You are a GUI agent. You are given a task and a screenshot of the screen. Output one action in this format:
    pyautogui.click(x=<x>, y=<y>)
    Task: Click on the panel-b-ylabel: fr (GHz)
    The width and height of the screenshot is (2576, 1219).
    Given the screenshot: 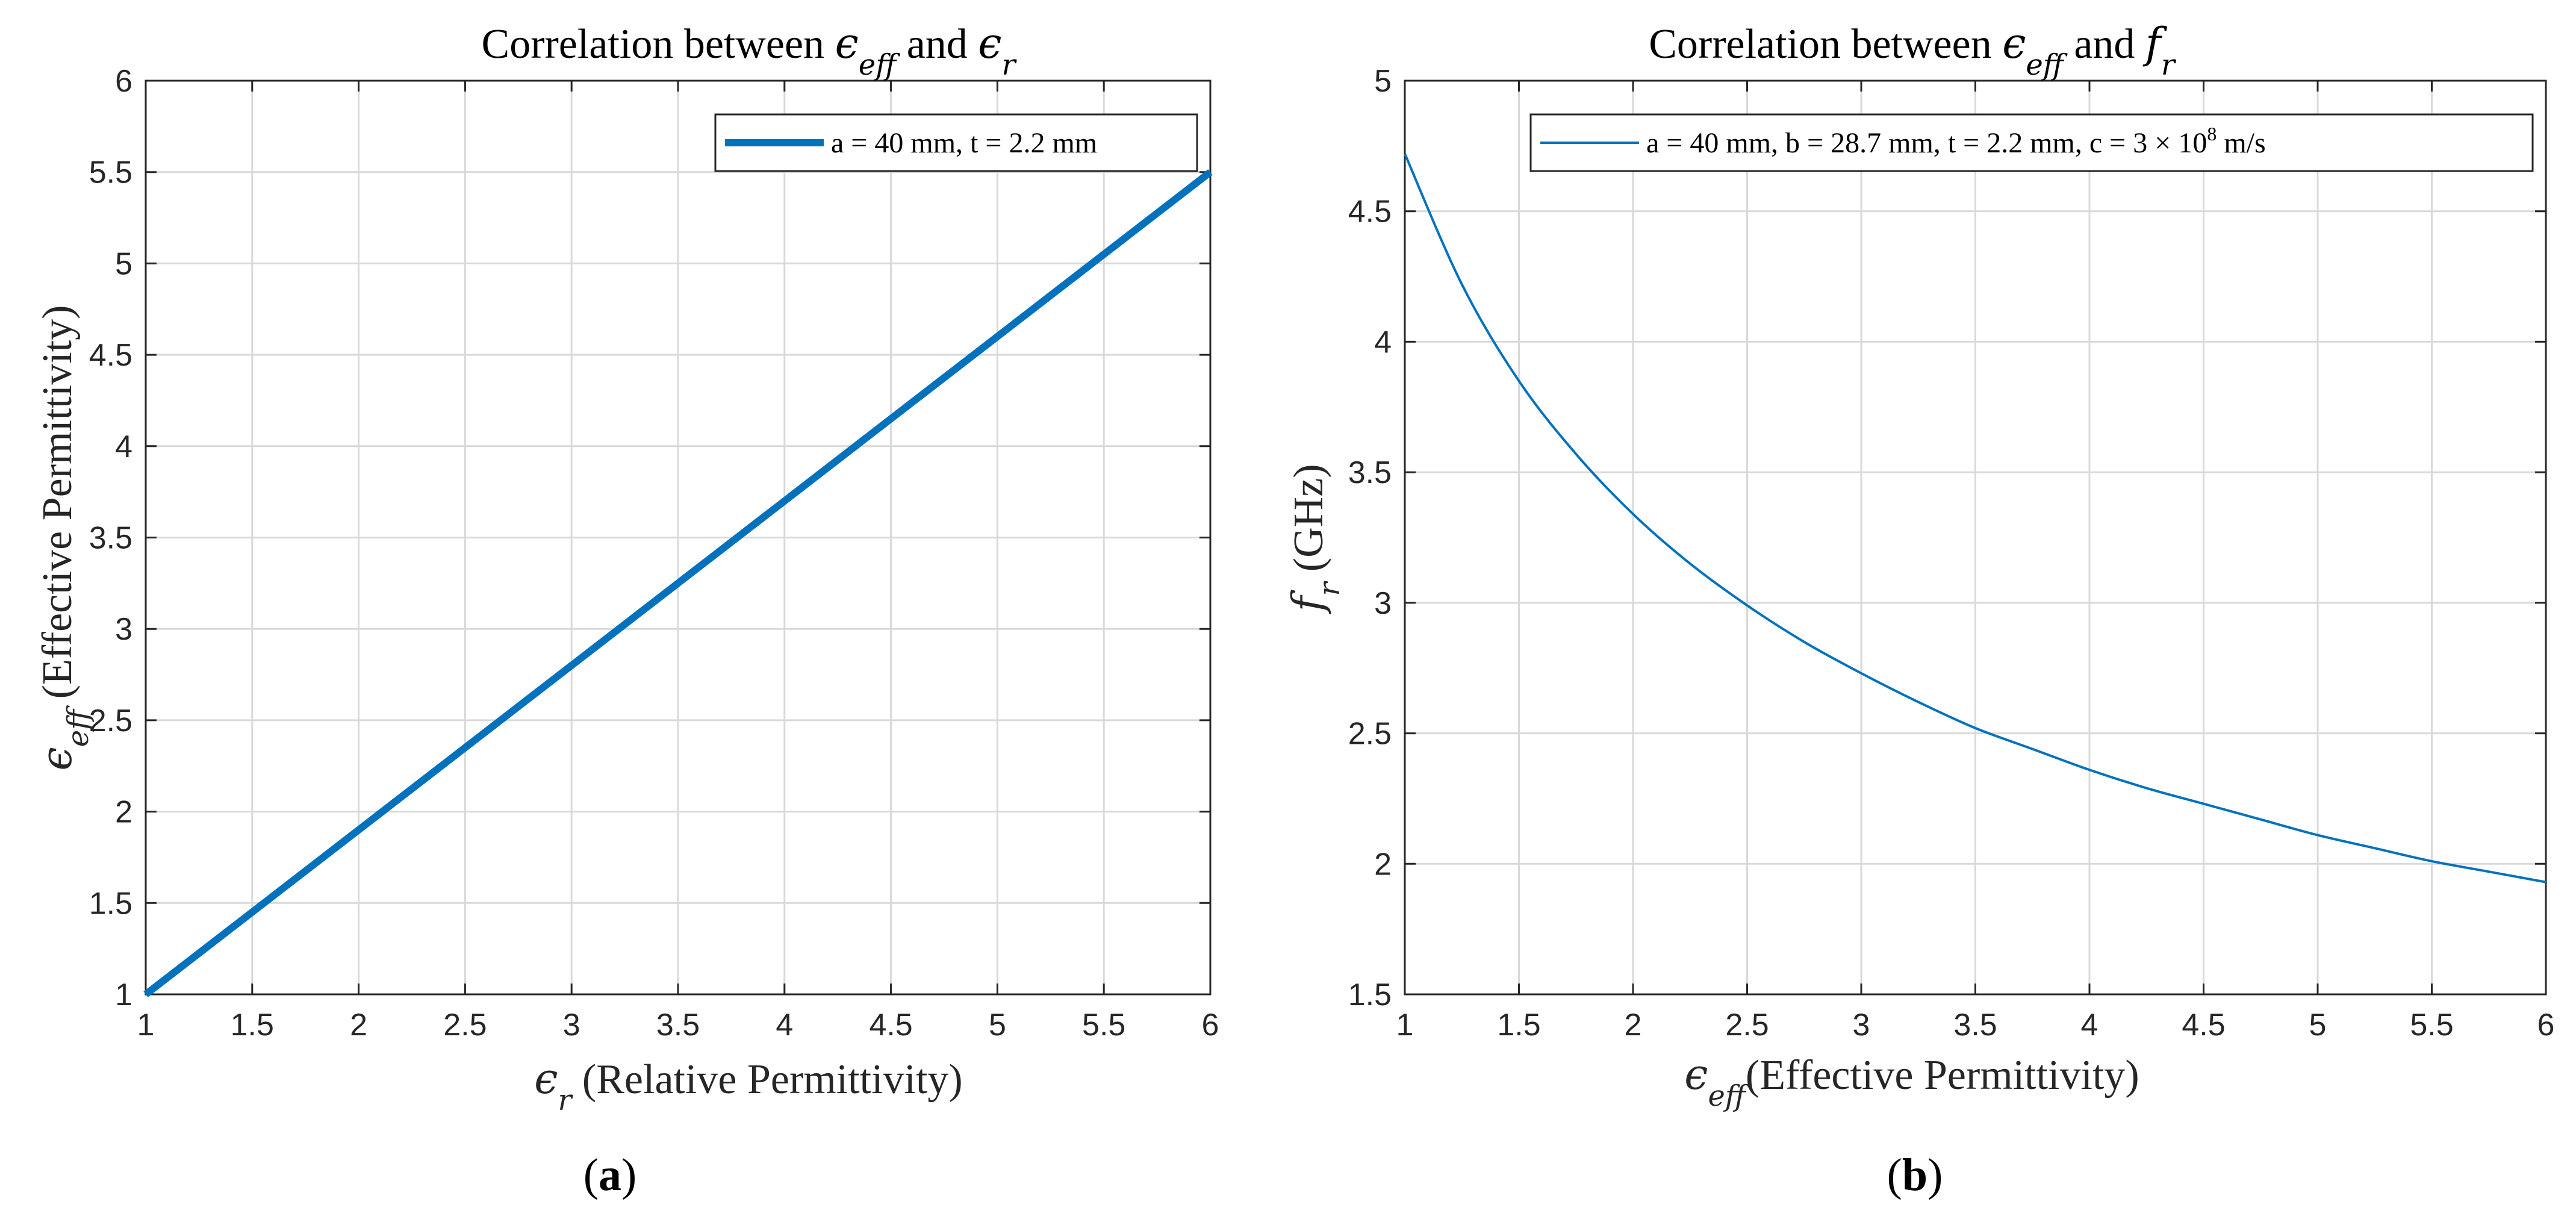 What is the action you would take?
    pyautogui.click(x=1315, y=539)
    